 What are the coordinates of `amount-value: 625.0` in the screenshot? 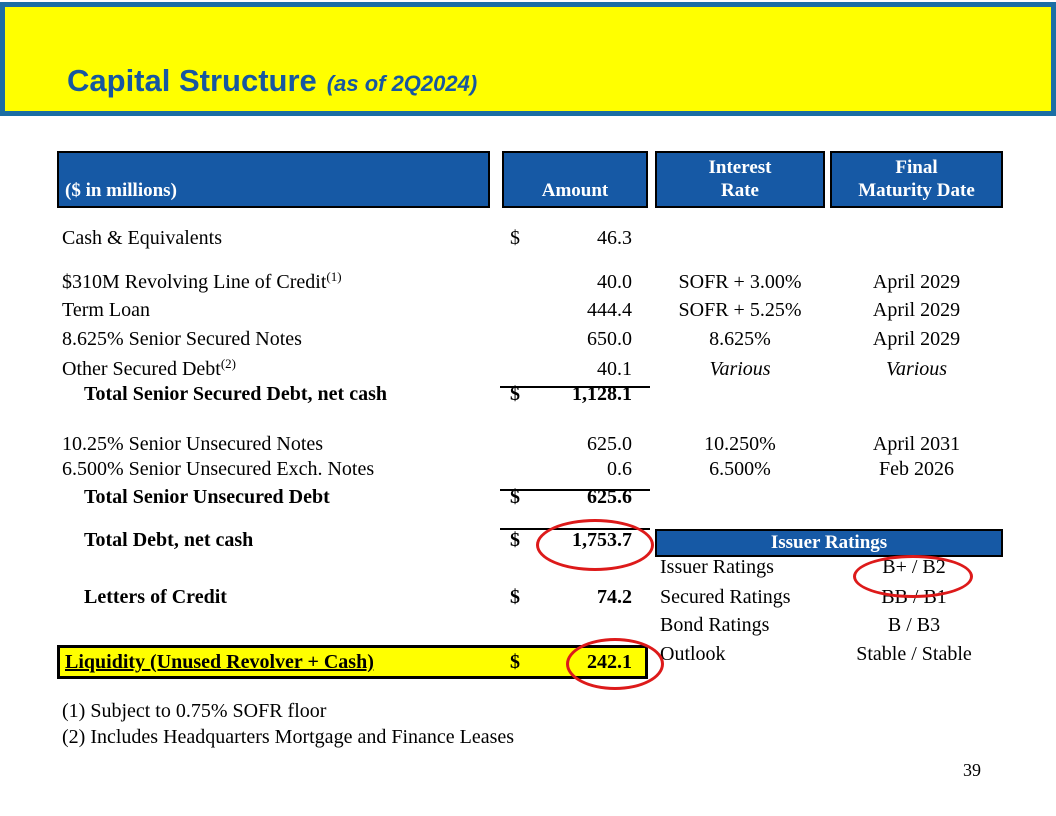 It's located at (609, 444).